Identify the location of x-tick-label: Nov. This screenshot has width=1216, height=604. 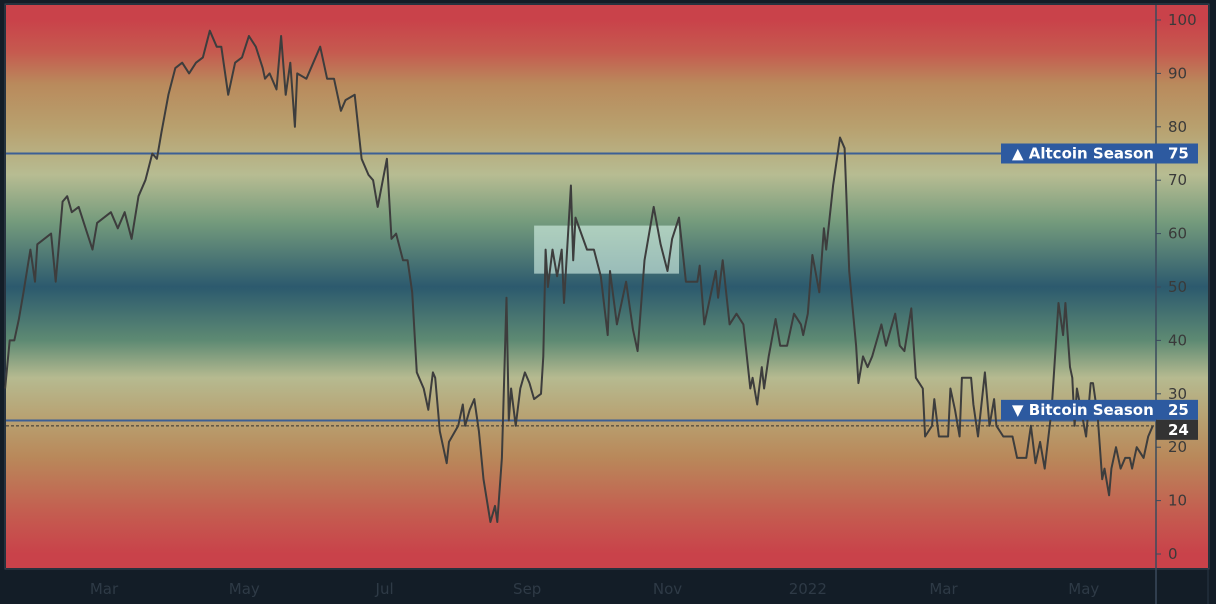
(667, 589).